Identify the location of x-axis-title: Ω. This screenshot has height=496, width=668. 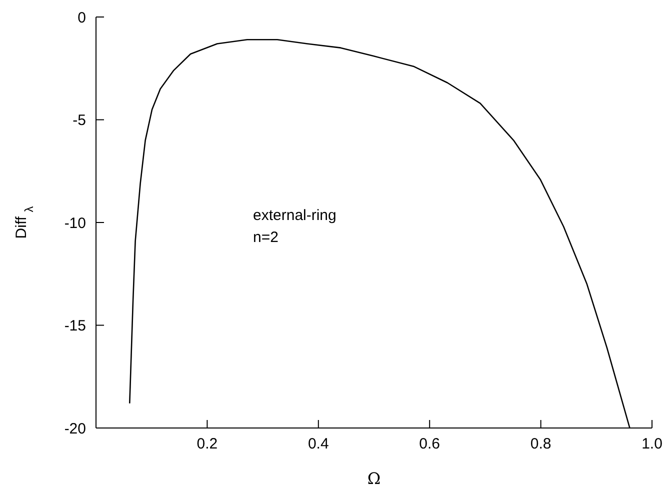
(374, 478).